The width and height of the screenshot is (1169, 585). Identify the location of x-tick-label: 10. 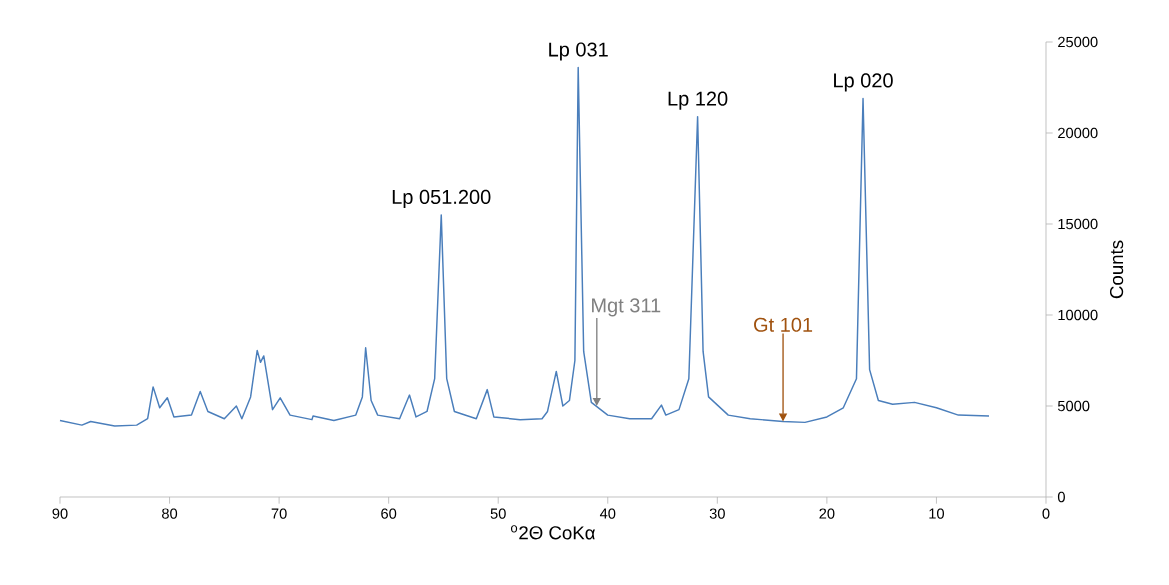
(936, 513).